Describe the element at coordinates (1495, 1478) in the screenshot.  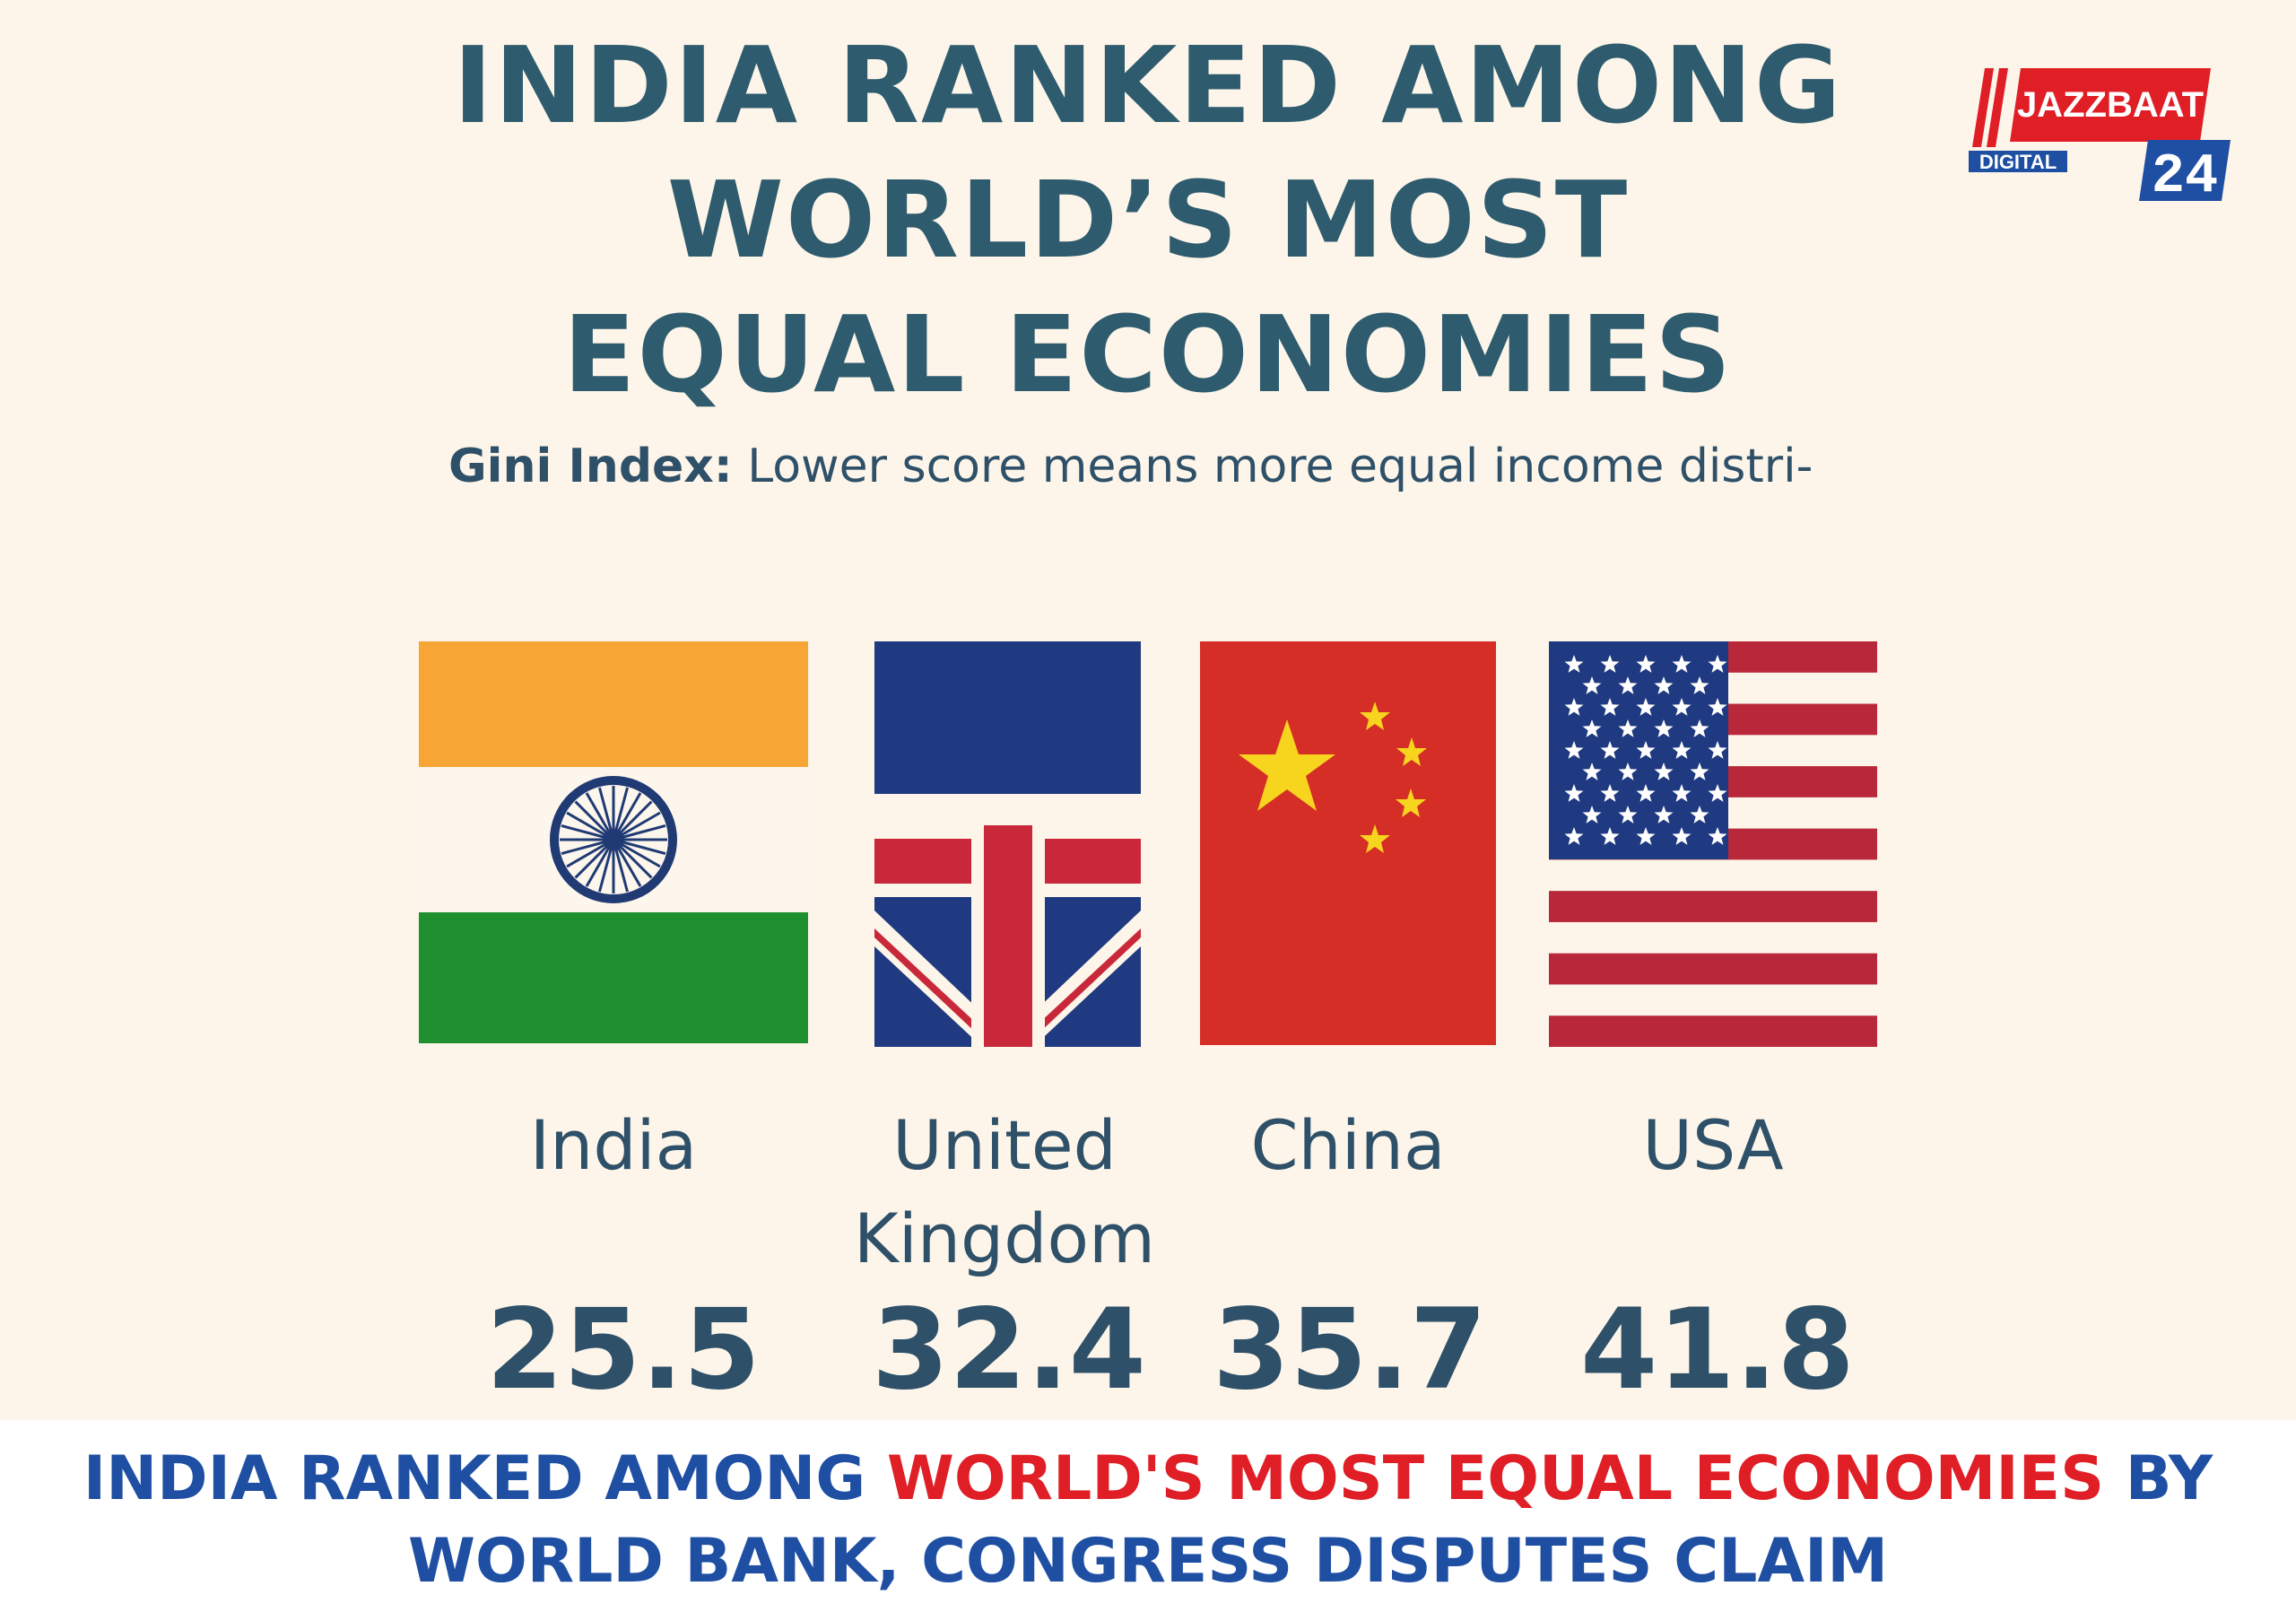
I see `headline-part-2: WORLD'S MOST EQUAL ECONOMIES` at that location.